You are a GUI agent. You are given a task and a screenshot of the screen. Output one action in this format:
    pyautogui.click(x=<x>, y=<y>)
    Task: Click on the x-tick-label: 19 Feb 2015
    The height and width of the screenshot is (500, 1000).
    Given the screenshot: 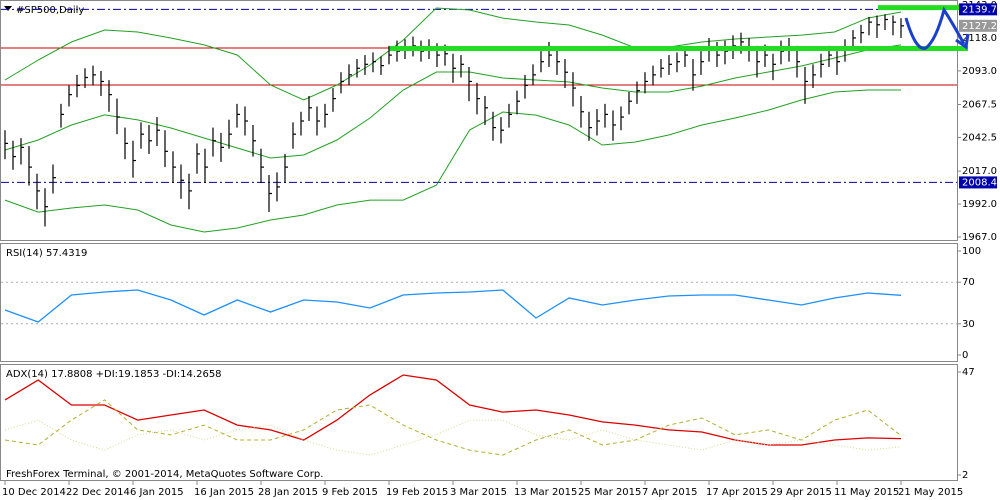 What is the action you would take?
    pyautogui.click(x=417, y=492)
    